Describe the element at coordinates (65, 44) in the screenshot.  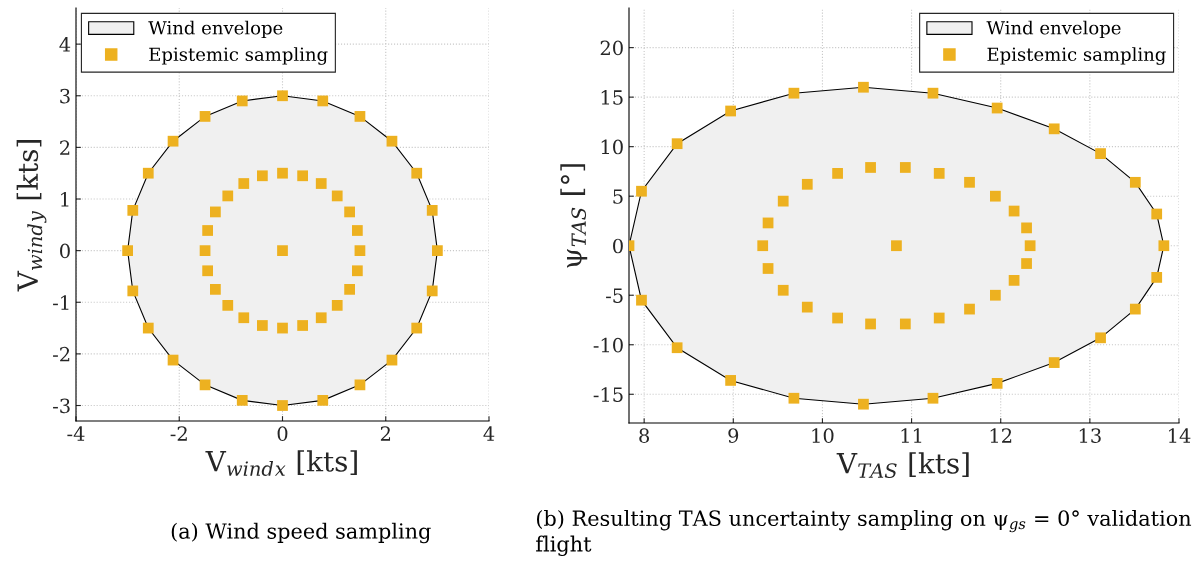
I see `y-tick-label: 4` at that location.